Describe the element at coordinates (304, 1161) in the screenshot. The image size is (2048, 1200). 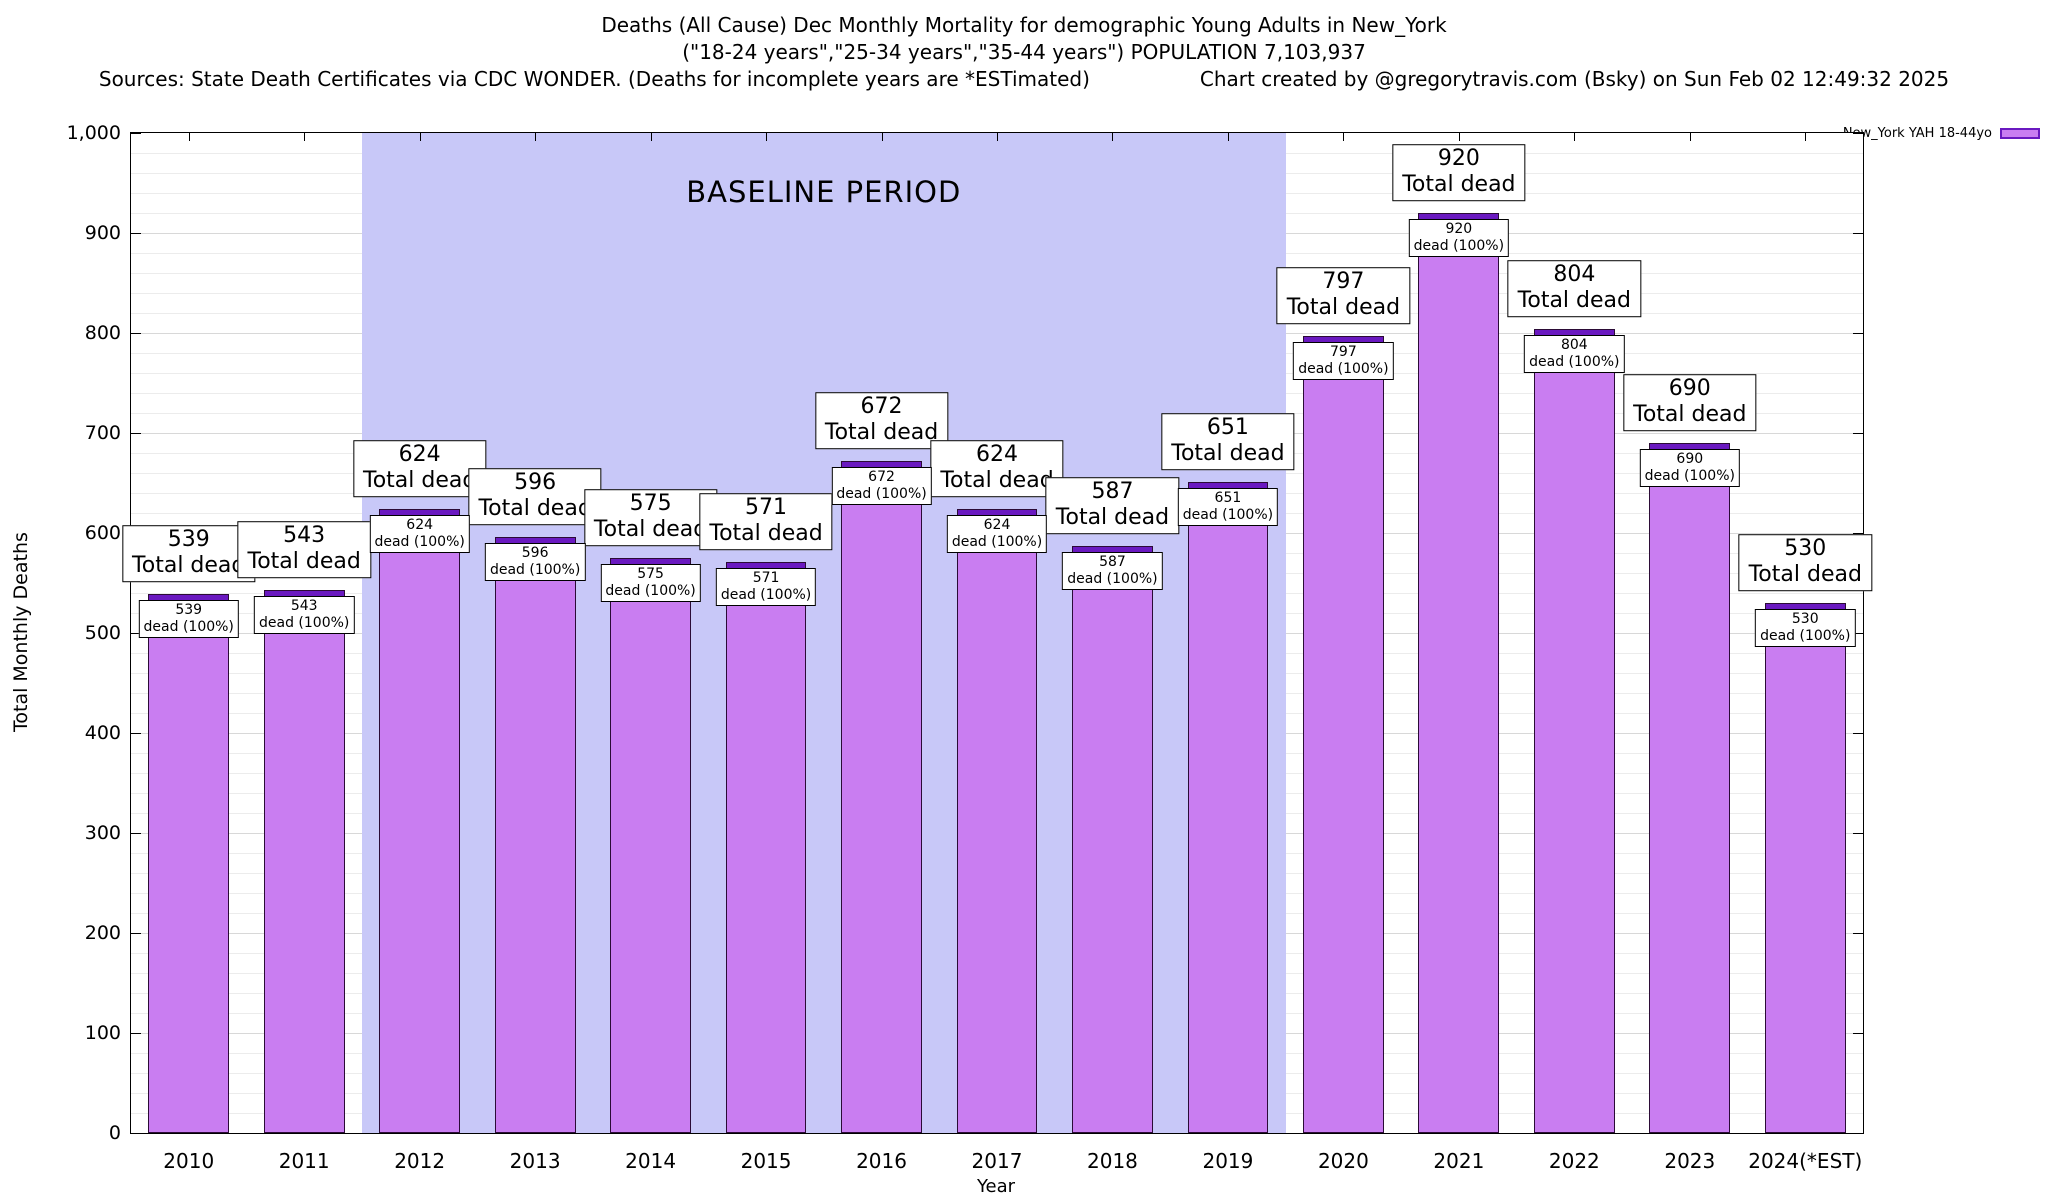
I see `x-axis-tick-label: 2011` at that location.